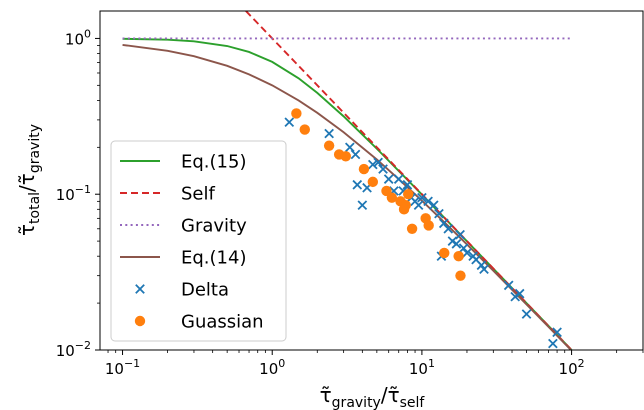 This screenshot has height=410, width=644. Describe the element at coordinates (122, 367) in the screenshot. I see `x-tick-label: 10⁻¹` at that location.